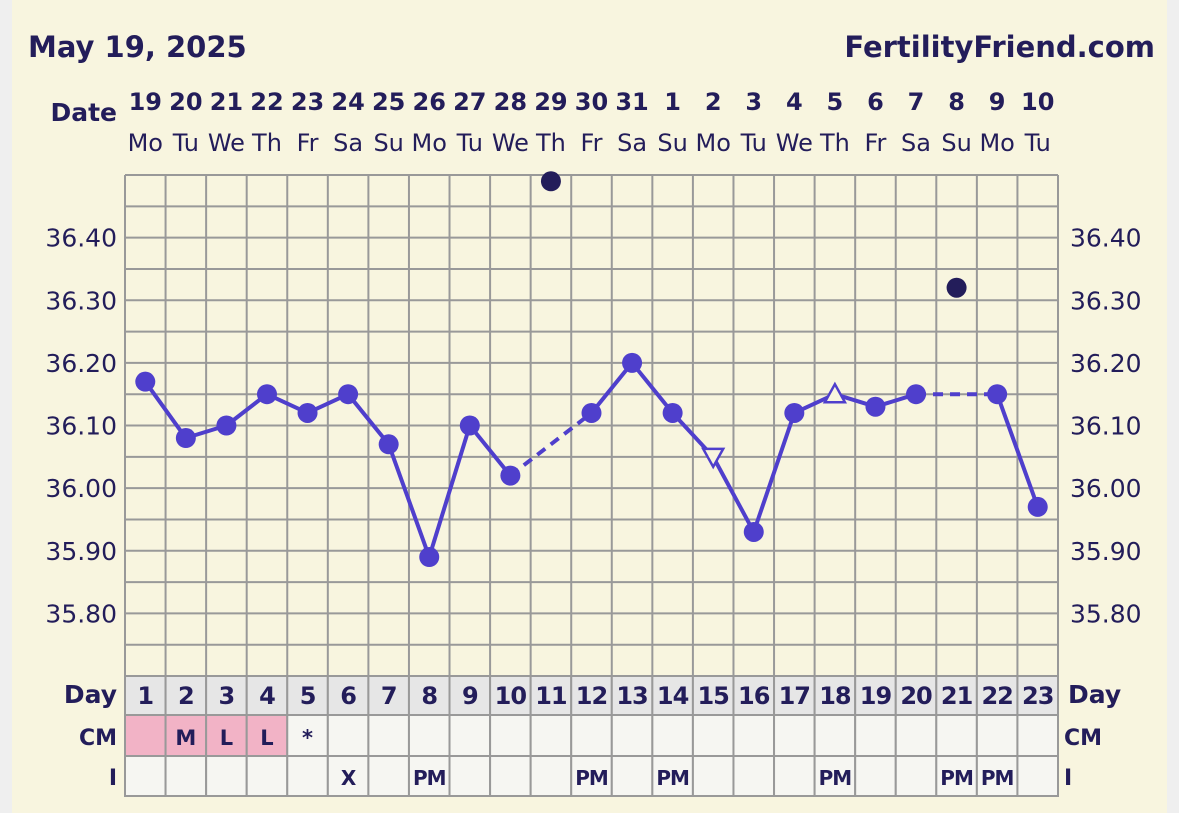 The width and height of the screenshot is (1179, 813). I want to click on cm-value: M, so click(185, 738).